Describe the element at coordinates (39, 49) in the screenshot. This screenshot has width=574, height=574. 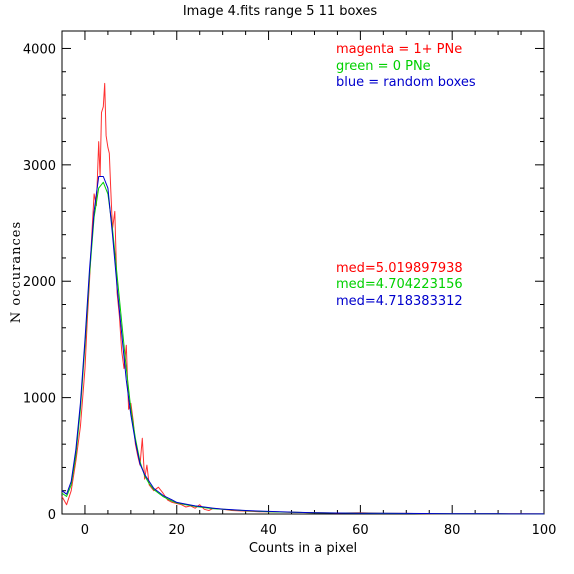
I see `y-tick-label: 4000` at that location.